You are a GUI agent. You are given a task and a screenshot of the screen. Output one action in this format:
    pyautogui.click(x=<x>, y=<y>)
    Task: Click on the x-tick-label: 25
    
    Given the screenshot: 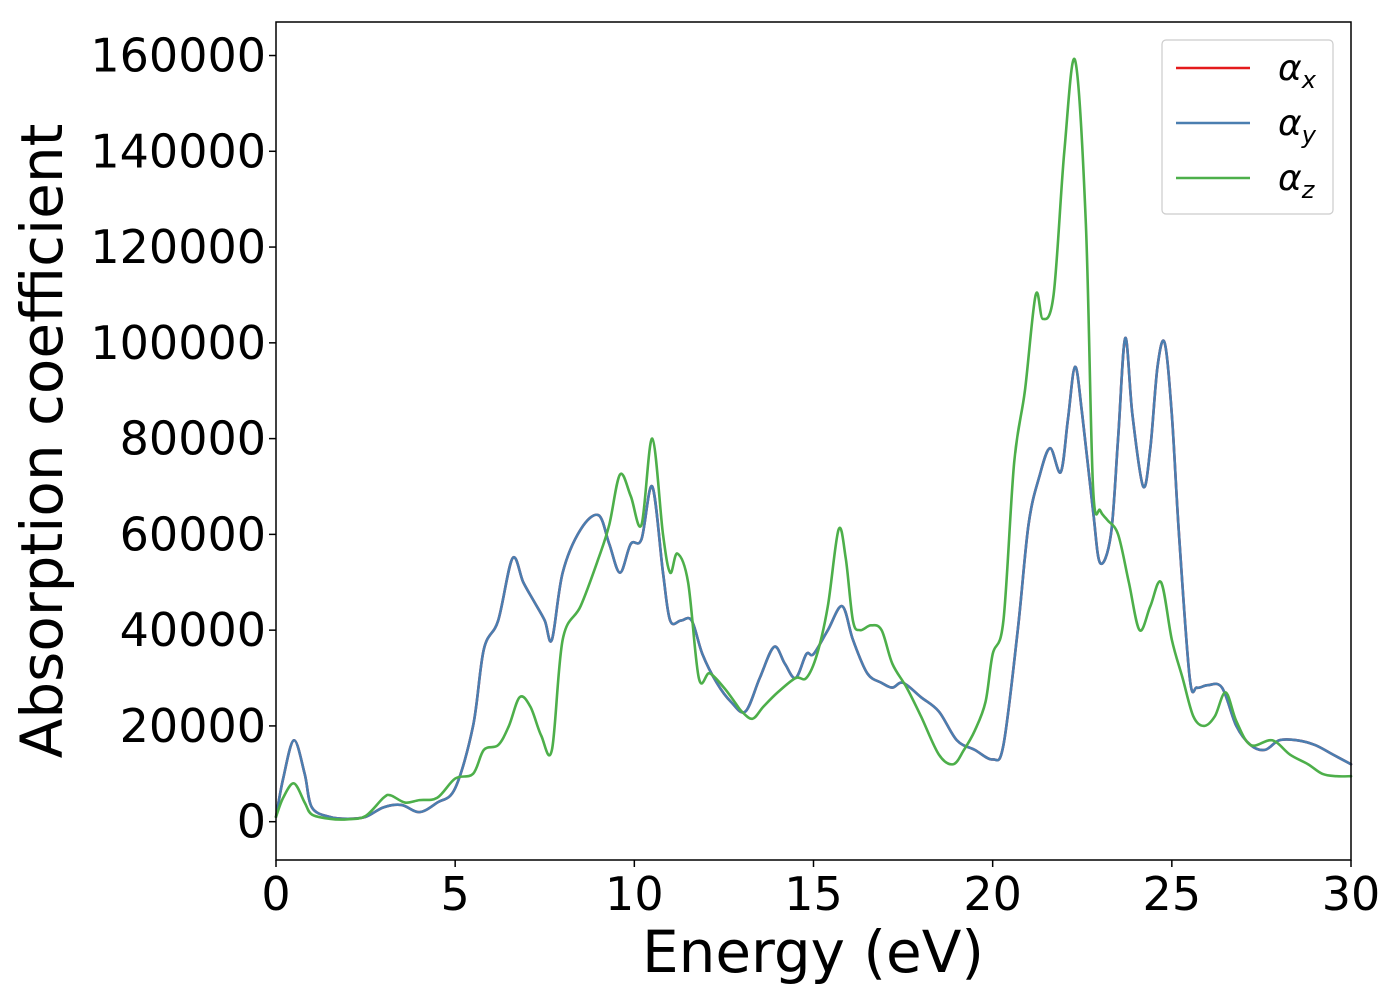 What is the action you would take?
    pyautogui.click(x=1172, y=894)
    